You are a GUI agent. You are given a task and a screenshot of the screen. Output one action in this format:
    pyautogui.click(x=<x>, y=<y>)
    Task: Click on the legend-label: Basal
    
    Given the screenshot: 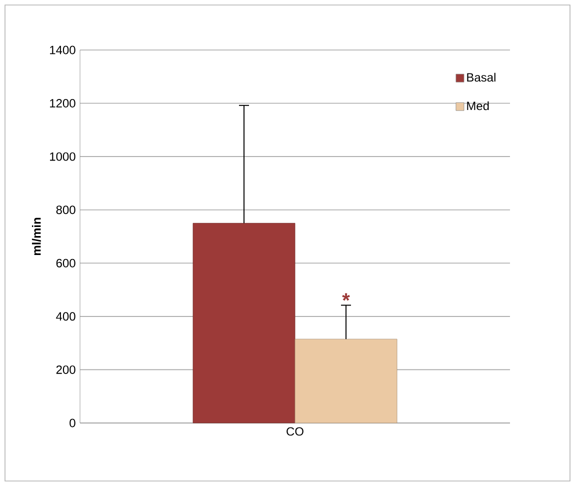 What is the action you would take?
    pyautogui.click(x=481, y=77)
    